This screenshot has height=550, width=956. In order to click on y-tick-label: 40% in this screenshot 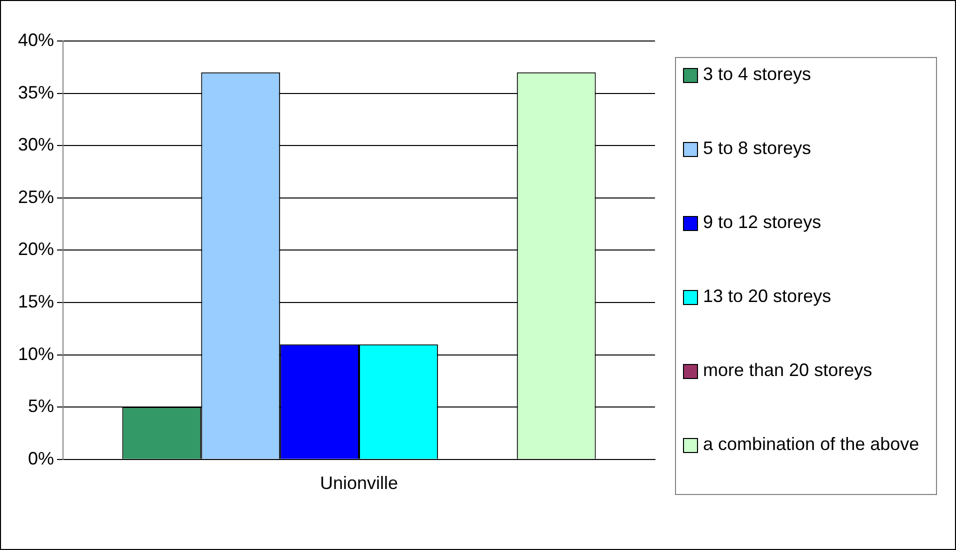, I will do `click(36, 40)`.